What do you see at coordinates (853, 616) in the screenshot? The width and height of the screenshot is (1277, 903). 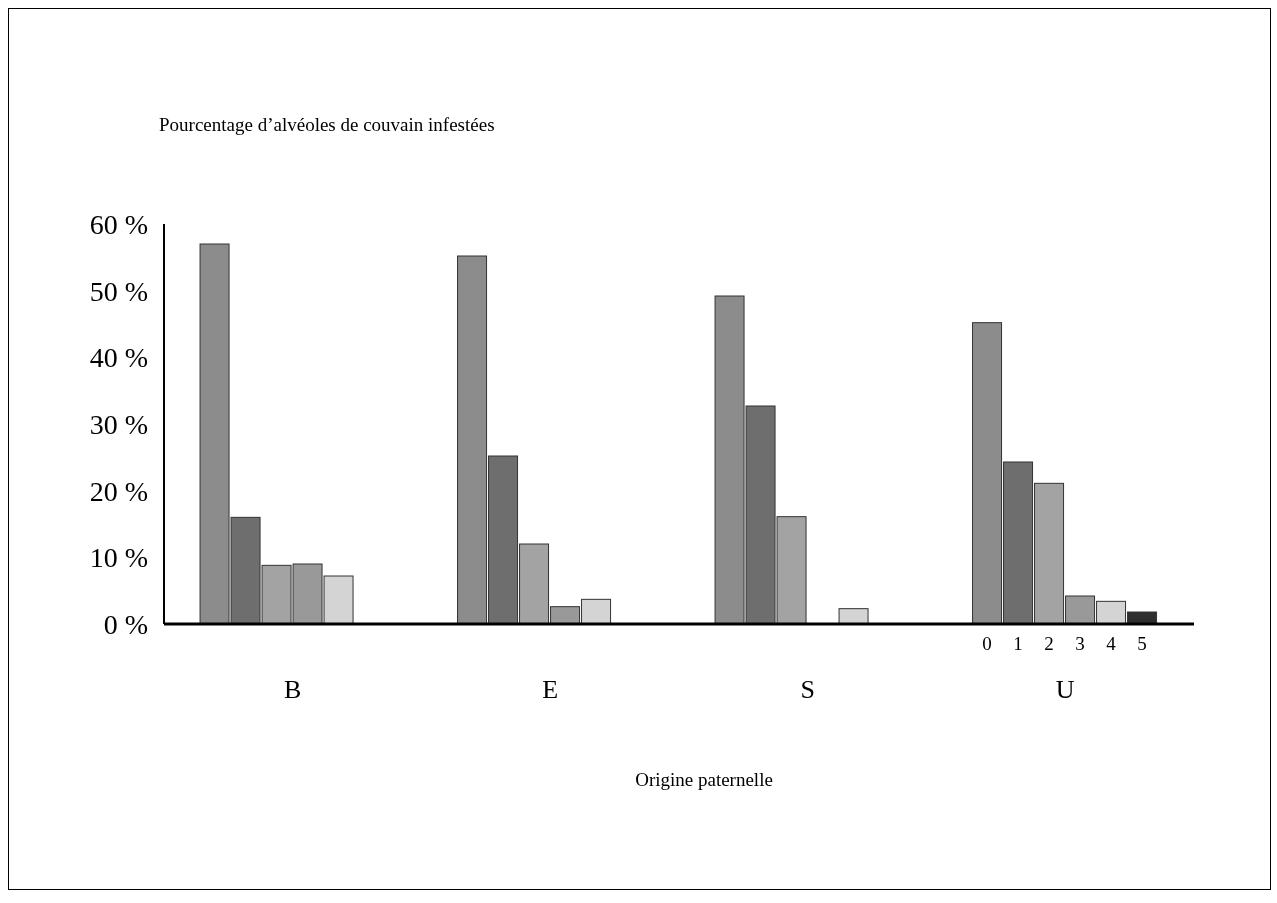 I see `bar` at bounding box center [853, 616].